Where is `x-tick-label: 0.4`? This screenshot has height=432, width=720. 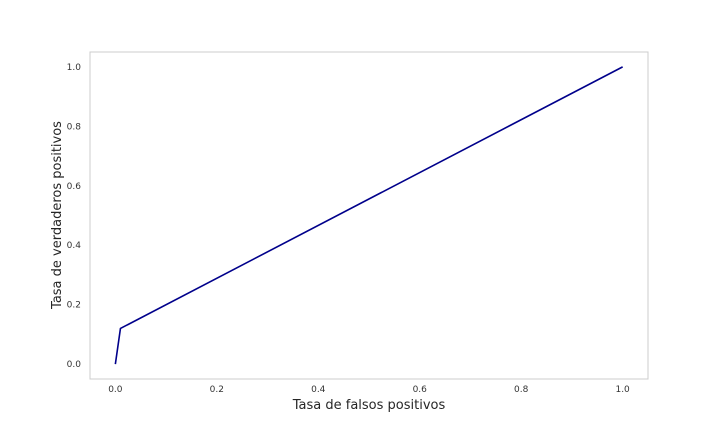 x-tick-label: 0.4 is located at coordinates (318, 390).